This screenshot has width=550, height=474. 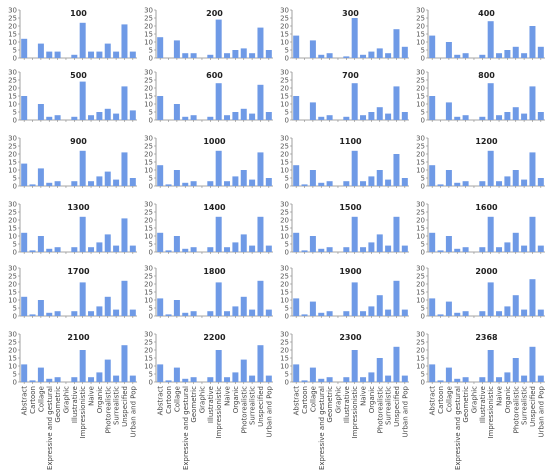 I want to click on x-tick-label: Impressionistic, so click(x=491, y=412).